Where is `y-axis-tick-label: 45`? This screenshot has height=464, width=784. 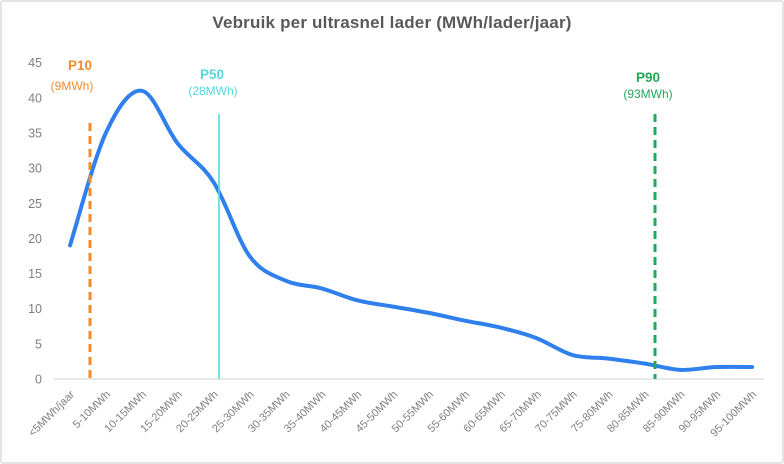 y-axis-tick-label: 45 is located at coordinates (35, 63).